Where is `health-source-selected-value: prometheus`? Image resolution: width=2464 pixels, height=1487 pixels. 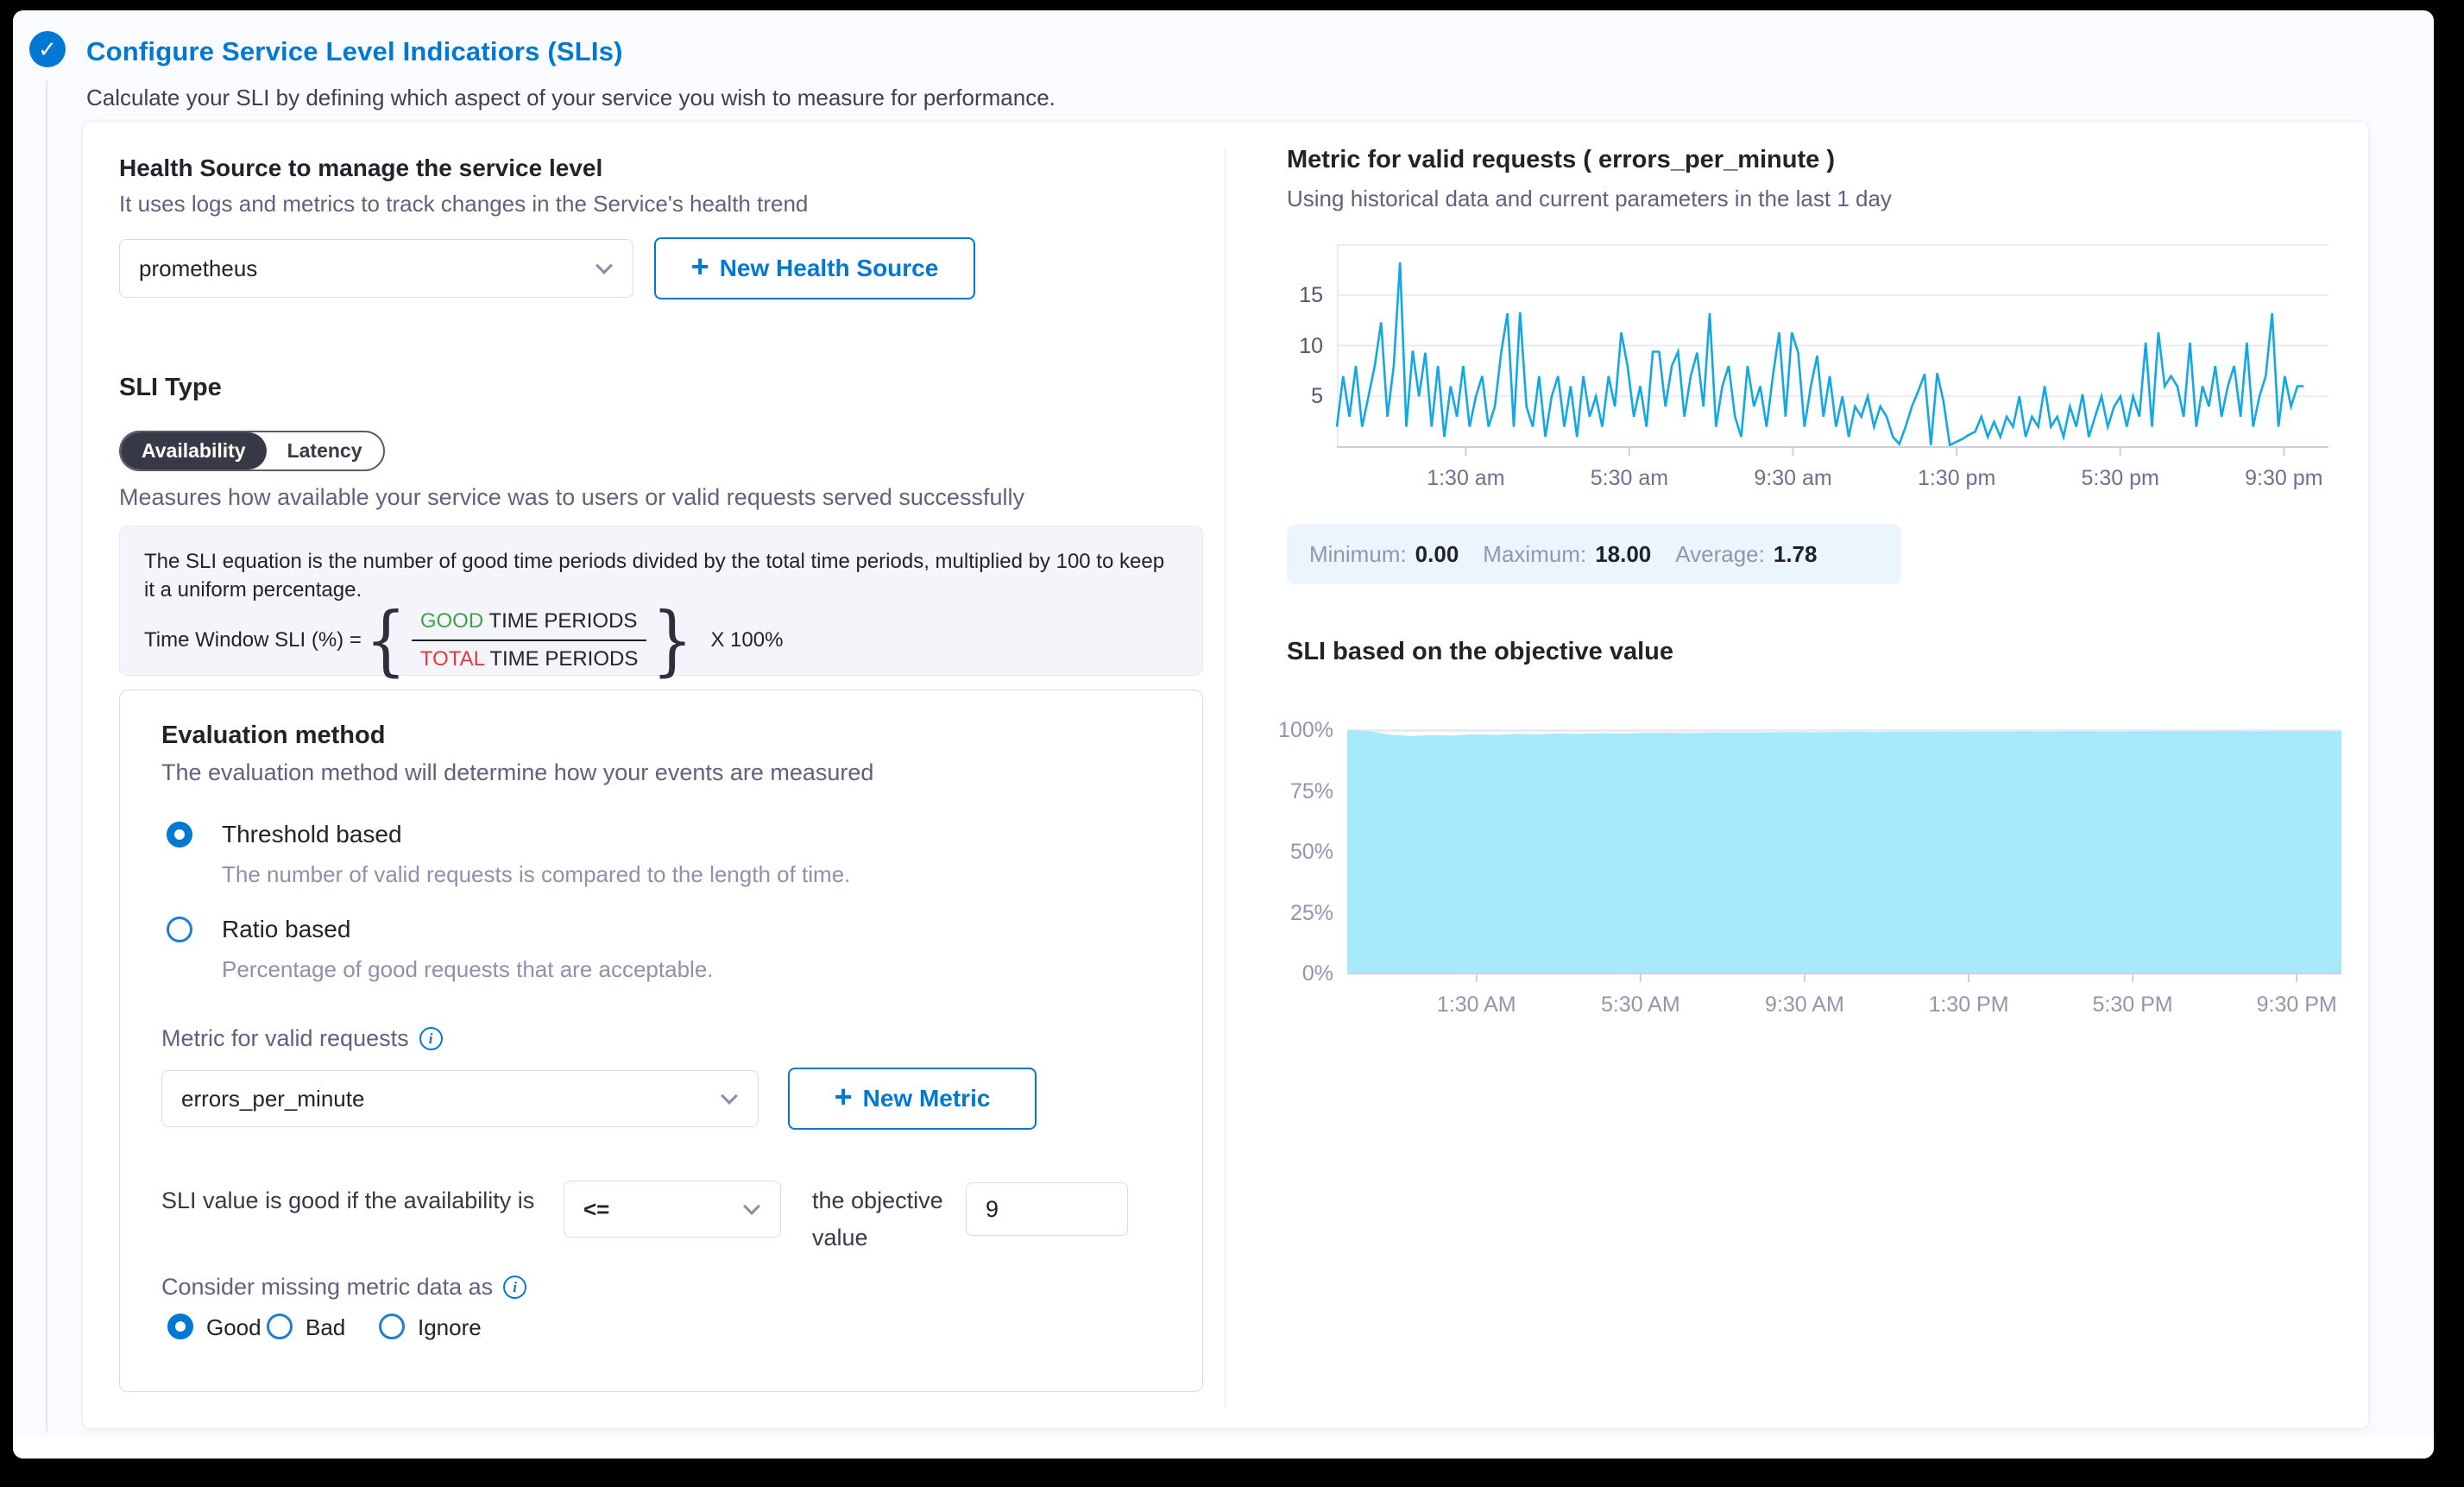
health-source-selected-value: prometheus is located at coordinates (198, 268).